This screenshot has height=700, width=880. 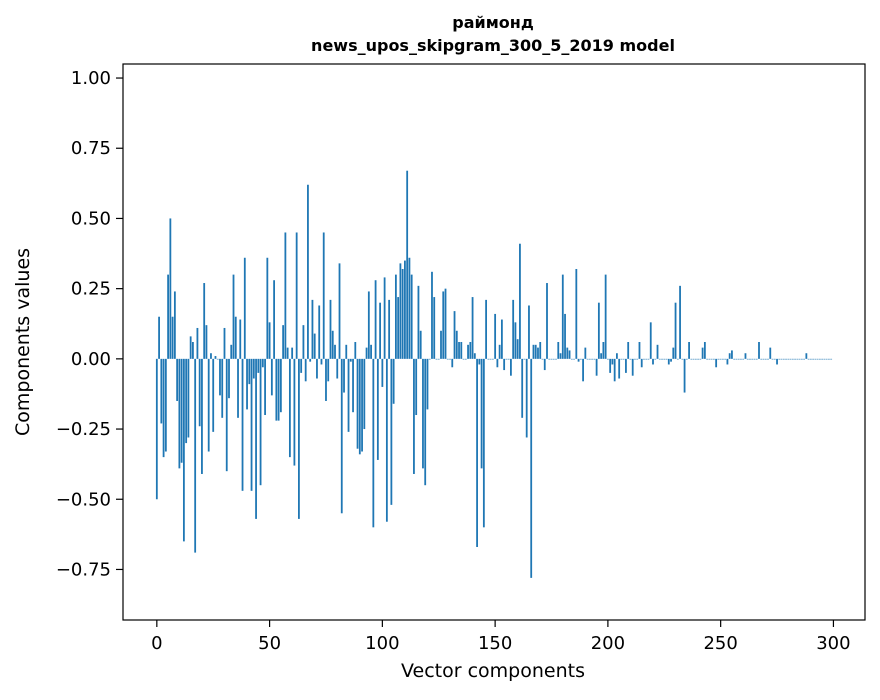 What do you see at coordinates (91, 359) in the screenshot?
I see `y-tick-label: 0.00` at bounding box center [91, 359].